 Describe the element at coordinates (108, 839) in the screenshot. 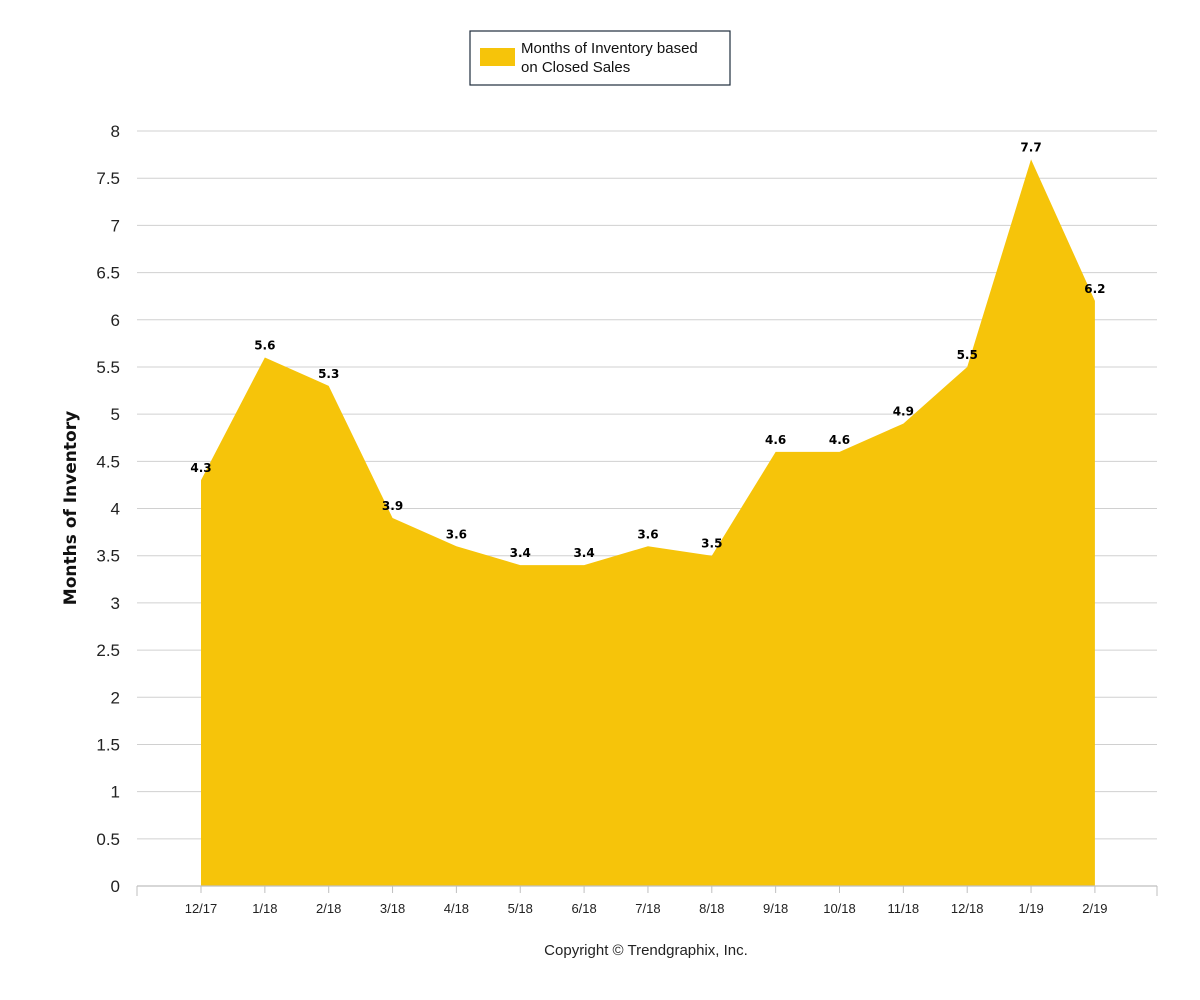

I see `y-tick-label: 0.5` at that location.